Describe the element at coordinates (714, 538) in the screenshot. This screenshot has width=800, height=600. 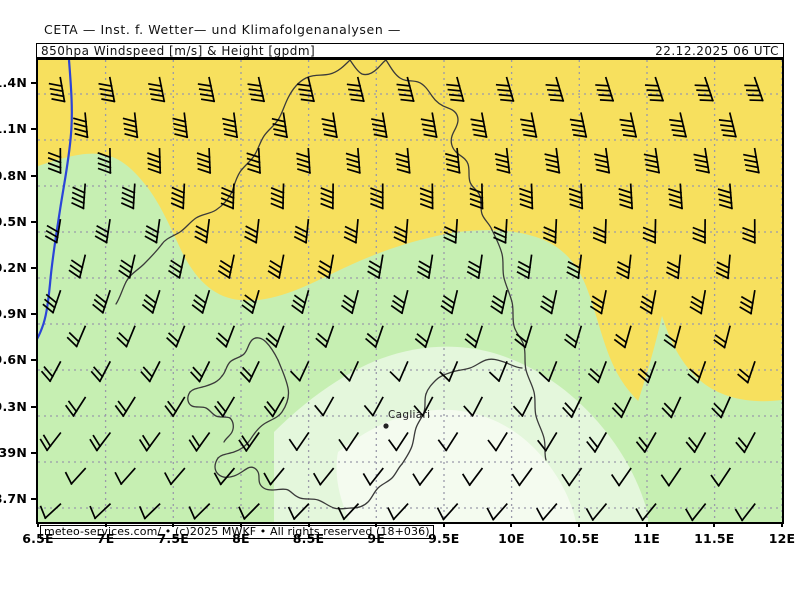
I see `x-axis-label: 11.5E` at that location.